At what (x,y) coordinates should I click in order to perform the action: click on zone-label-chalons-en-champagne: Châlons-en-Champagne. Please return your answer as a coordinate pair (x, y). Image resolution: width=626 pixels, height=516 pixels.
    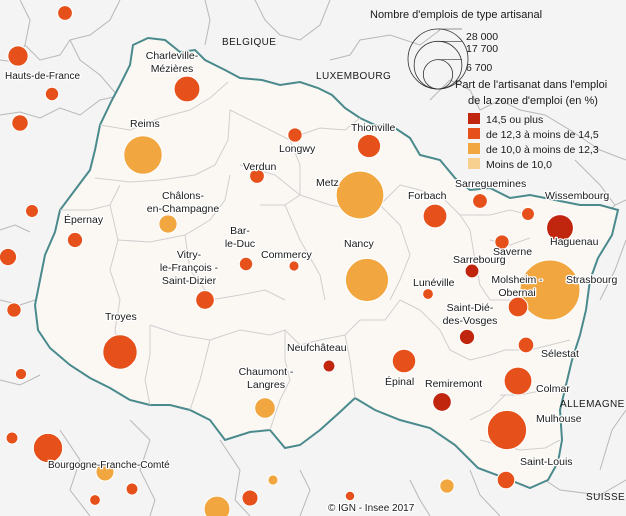
    Looking at the image, I should click on (183, 202).